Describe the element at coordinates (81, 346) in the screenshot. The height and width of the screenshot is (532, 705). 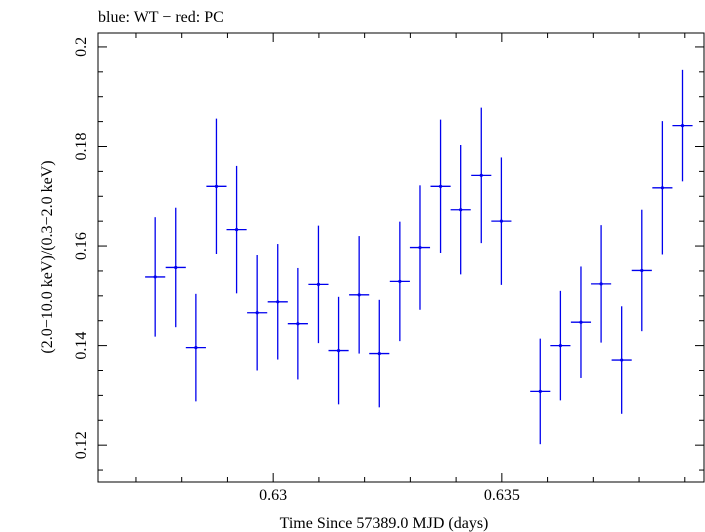
I see `y-tick-label: 0.14` at that location.